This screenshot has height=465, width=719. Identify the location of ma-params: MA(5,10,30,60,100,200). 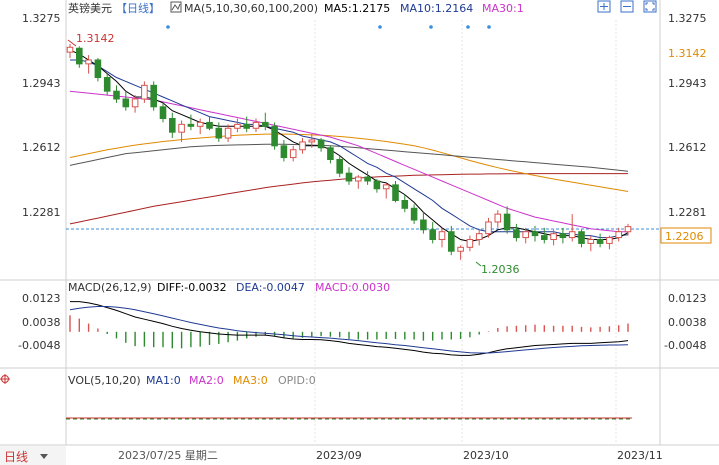
(251, 8).